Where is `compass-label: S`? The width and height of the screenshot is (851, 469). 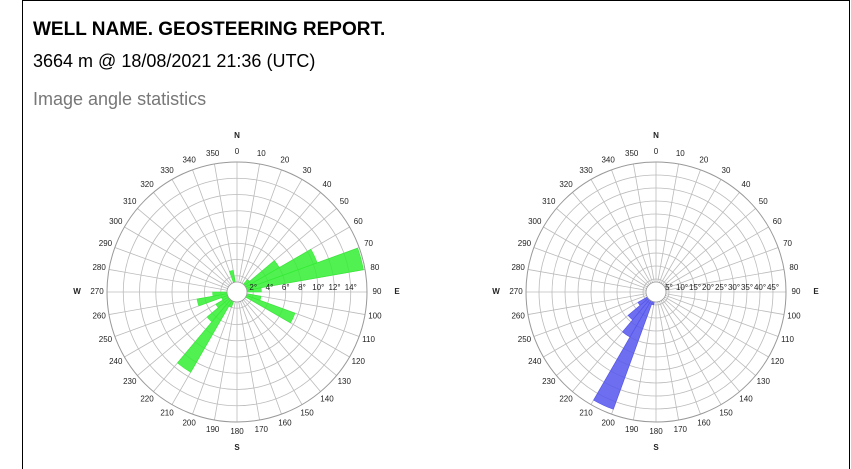
compass-label: S is located at coordinates (656, 447).